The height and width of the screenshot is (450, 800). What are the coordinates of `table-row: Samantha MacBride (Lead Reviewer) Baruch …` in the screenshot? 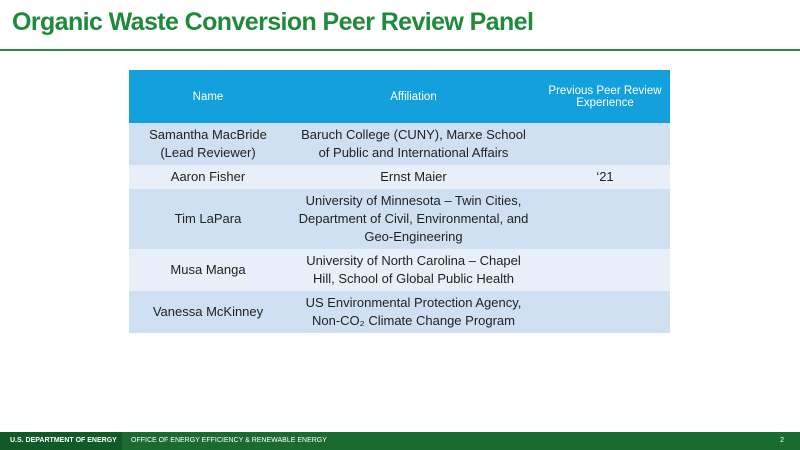 It's located at (399, 144).